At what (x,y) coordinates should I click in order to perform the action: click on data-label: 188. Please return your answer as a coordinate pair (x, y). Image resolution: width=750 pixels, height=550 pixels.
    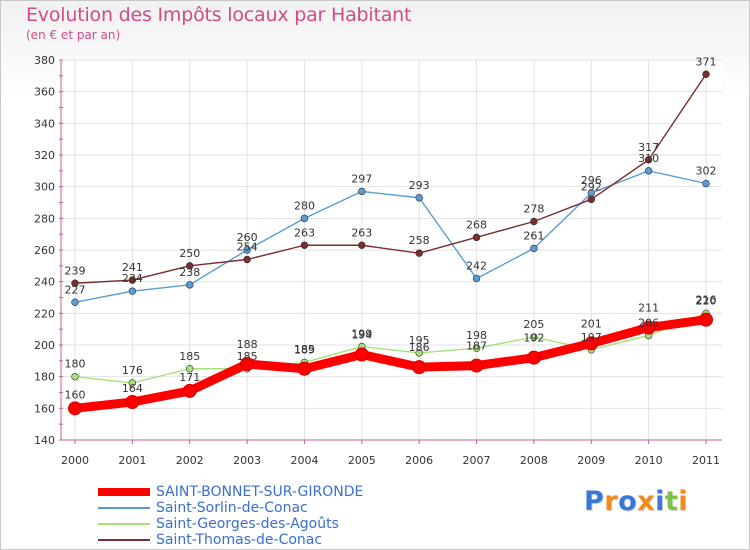
    Looking at the image, I should click on (247, 344).